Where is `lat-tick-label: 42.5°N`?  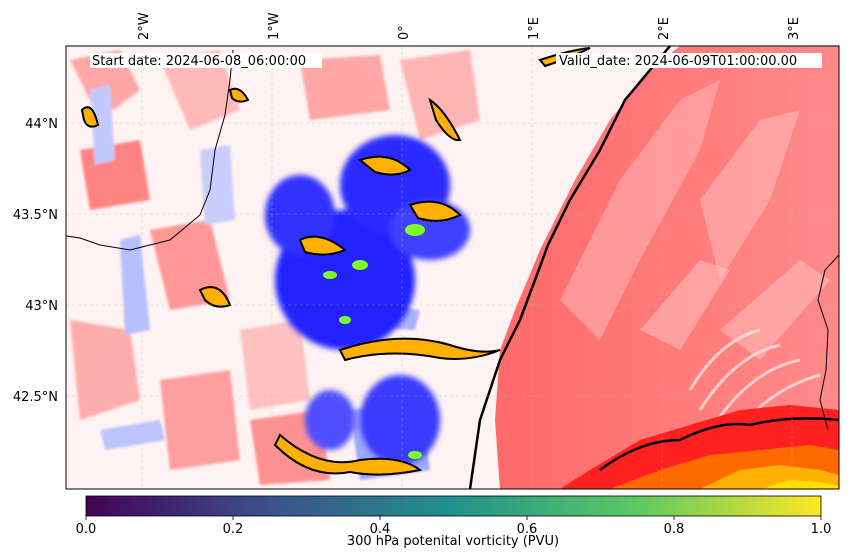 lat-tick-label: 42.5°N is located at coordinates (35, 397).